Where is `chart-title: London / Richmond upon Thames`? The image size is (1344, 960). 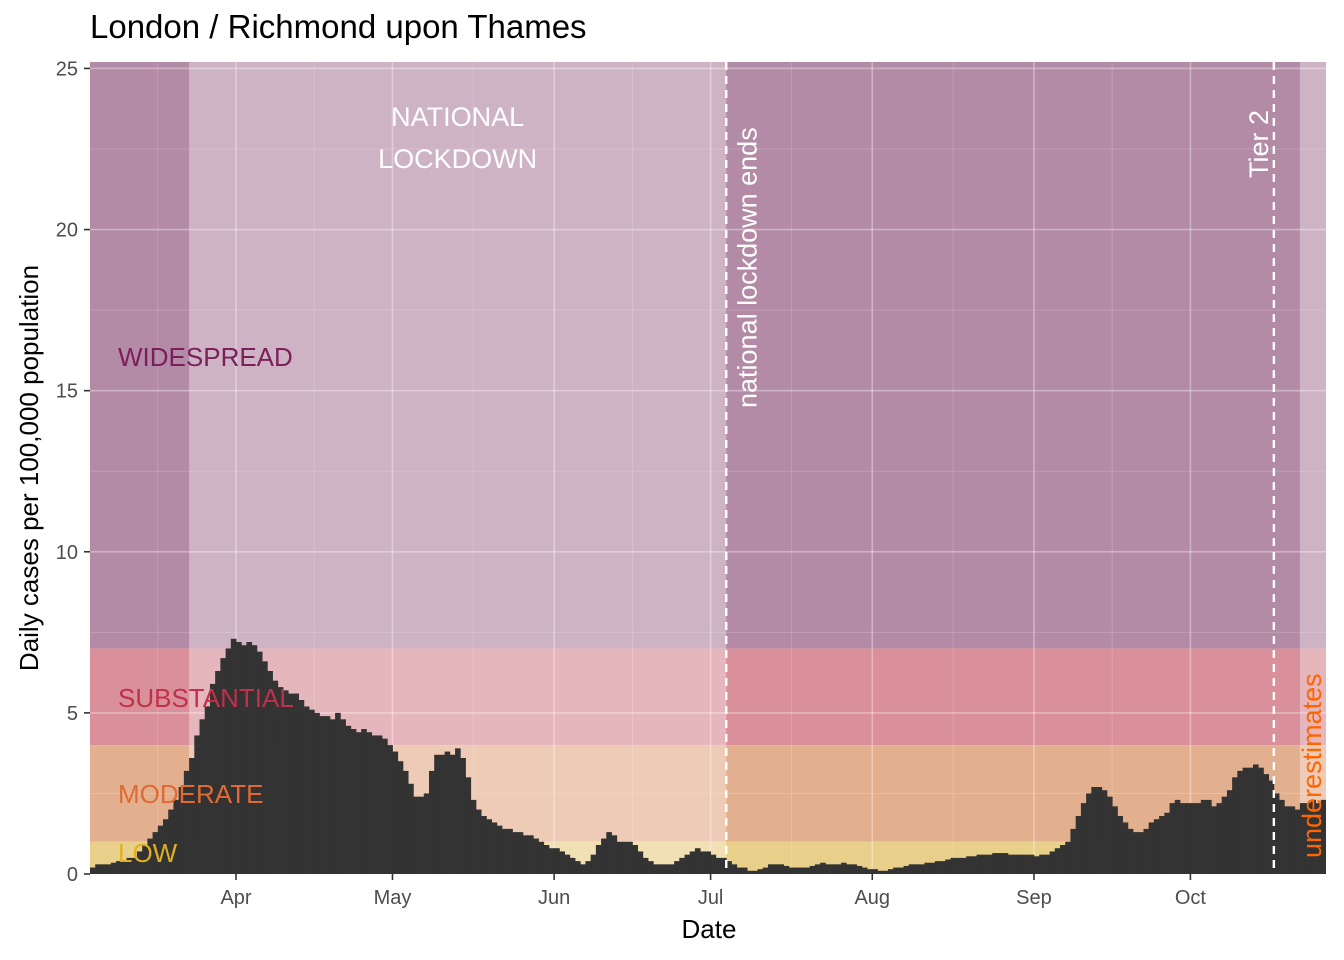
chart-title: London / Richmond upon Thames is located at coordinates (338, 26).